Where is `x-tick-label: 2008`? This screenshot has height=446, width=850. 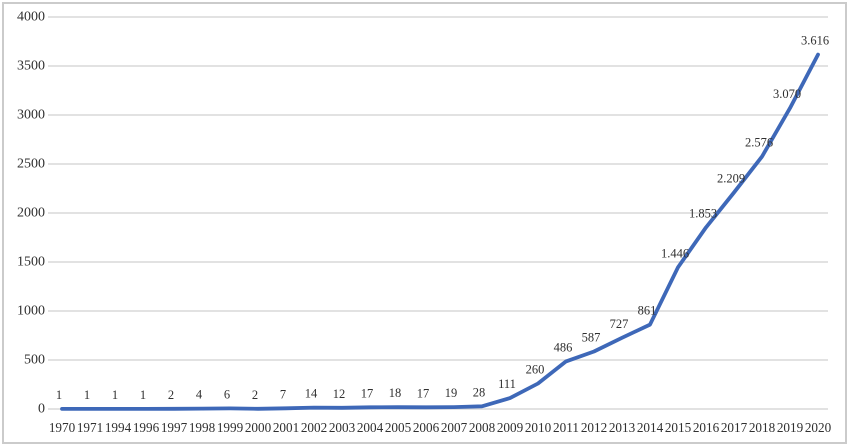 x-tick-label: 2008 is located at coordinates (482, 427).